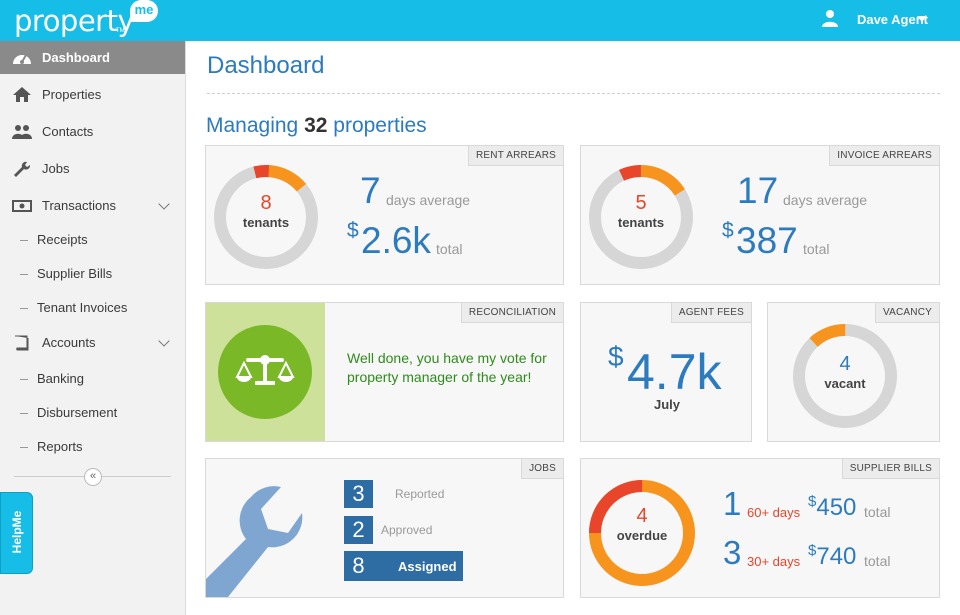 The image size is (960, 615). I want to click on jobs-assigned-row: 8 Assigned, so click(403, 566).